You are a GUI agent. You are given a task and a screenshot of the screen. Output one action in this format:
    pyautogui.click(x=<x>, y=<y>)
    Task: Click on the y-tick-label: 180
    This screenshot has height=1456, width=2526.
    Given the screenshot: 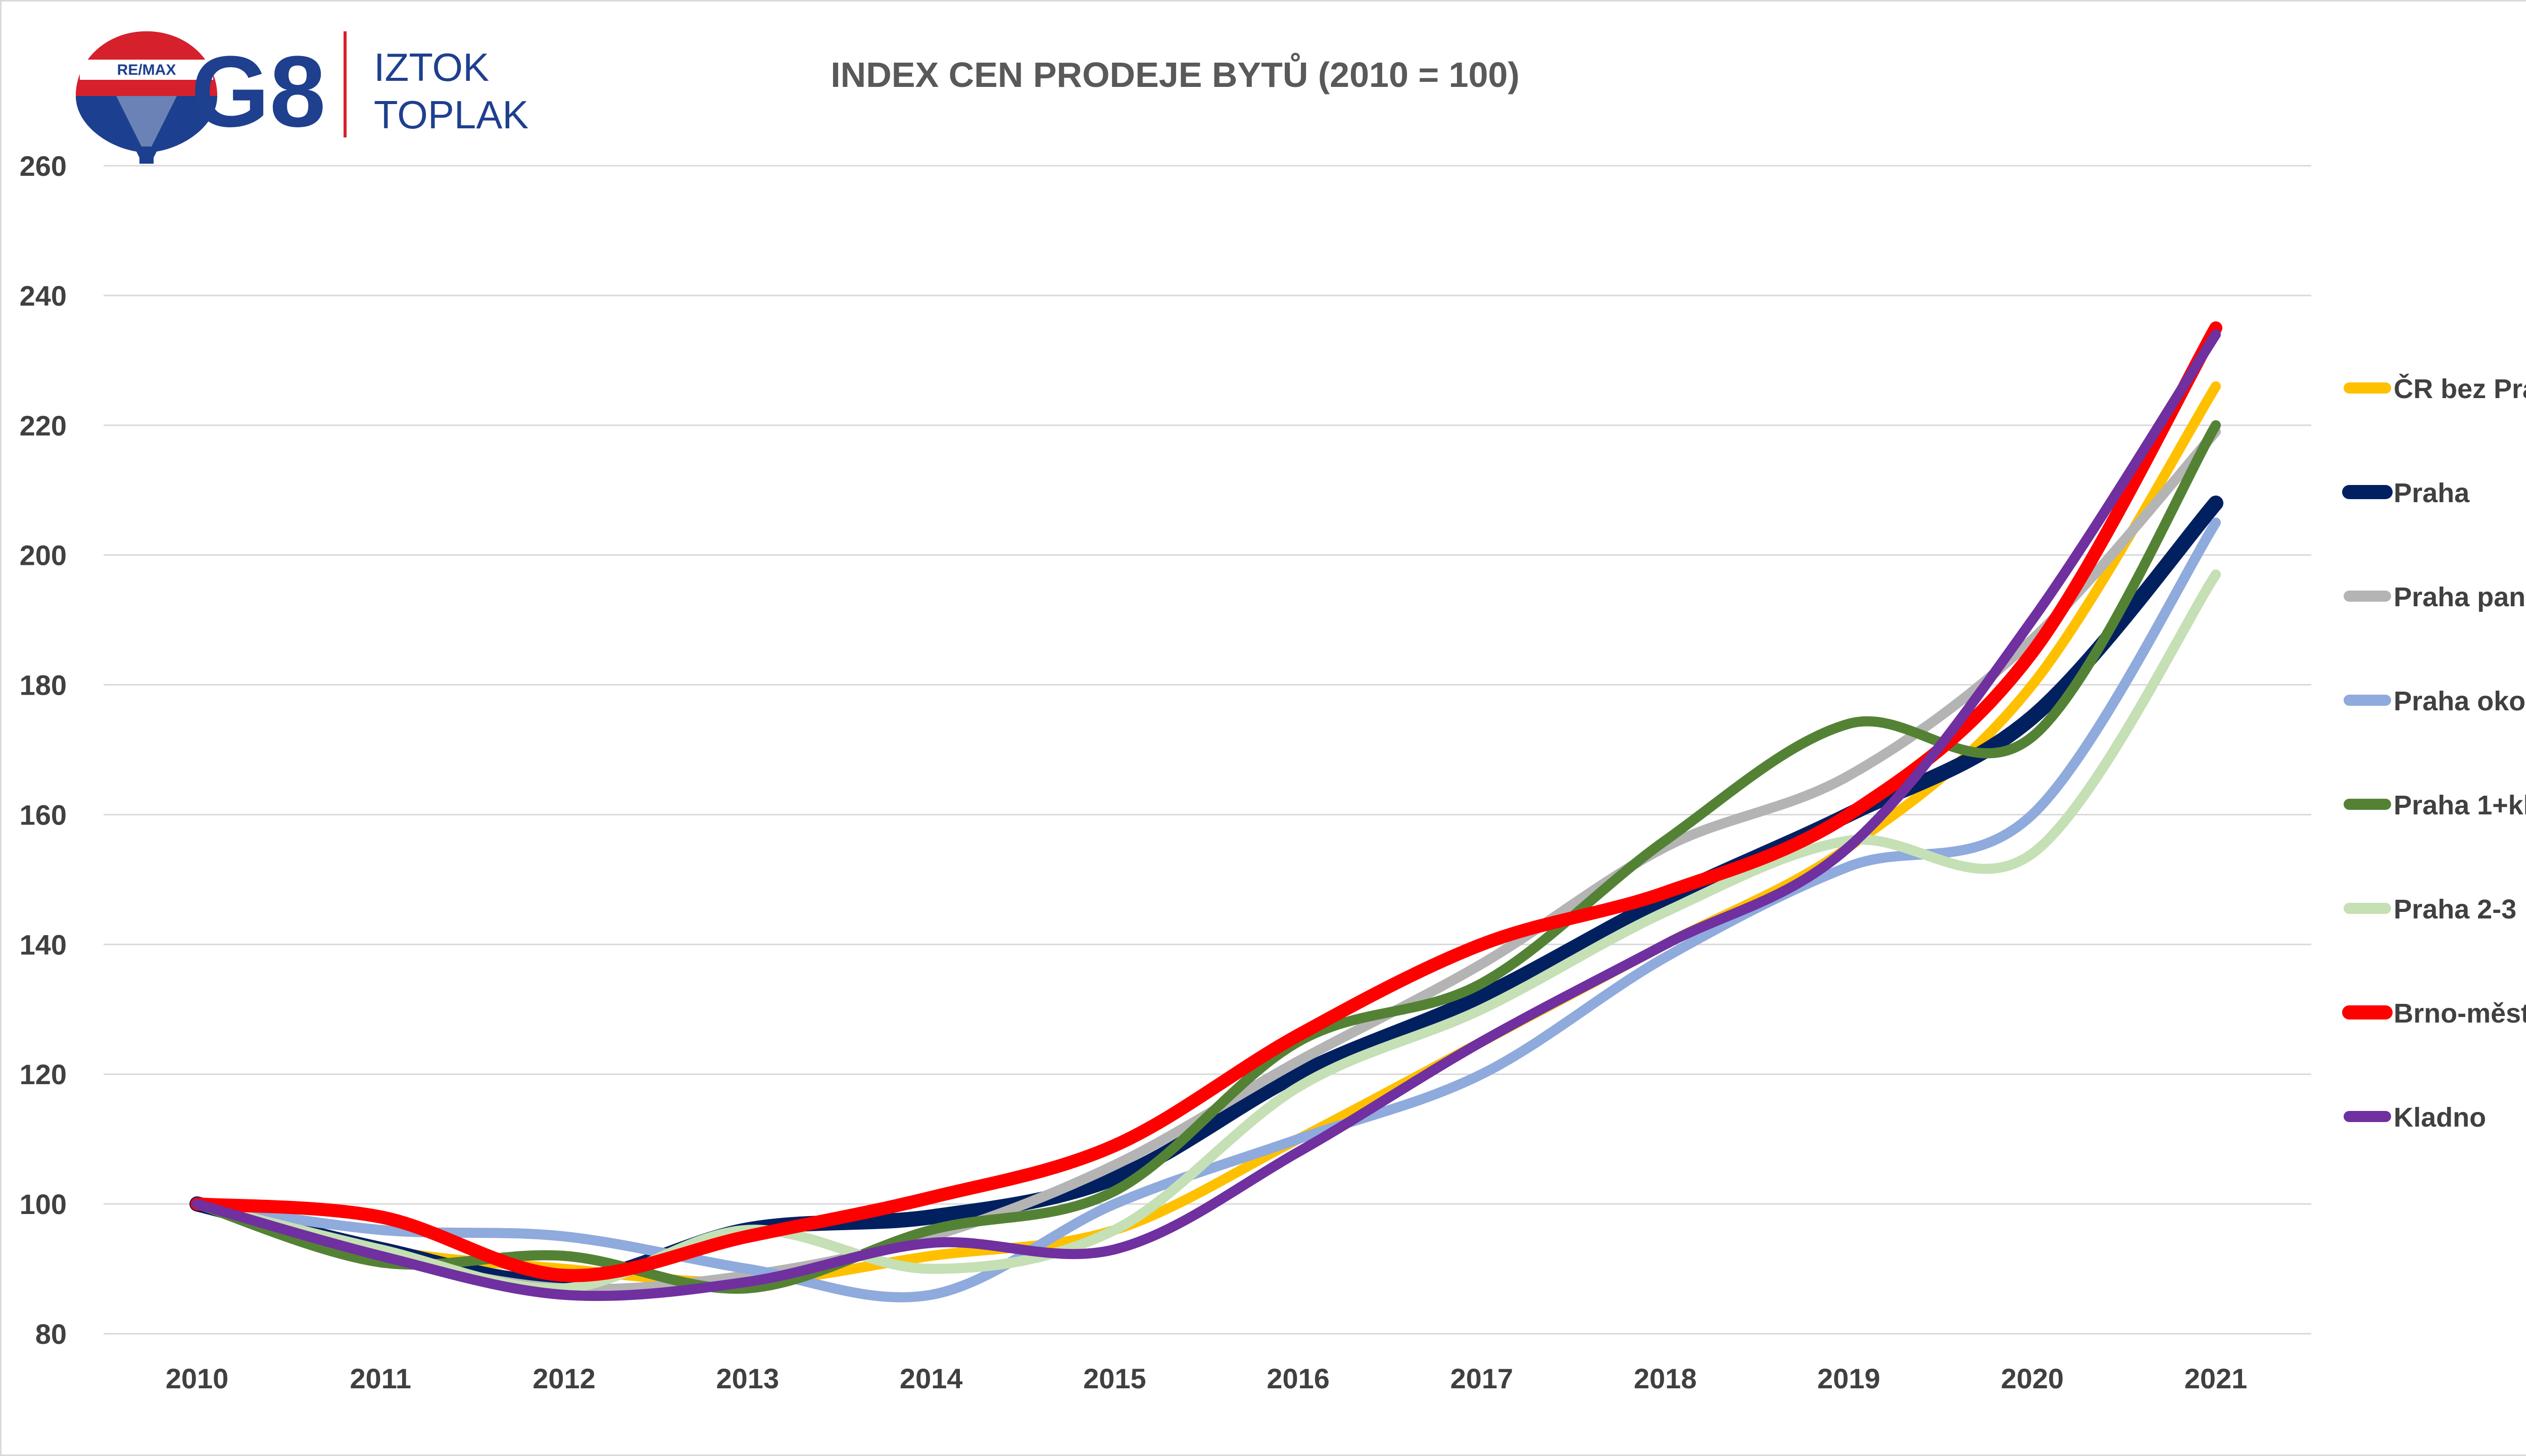 What is the action you would take?
    pyautogui.click(x=43, y=685)
    